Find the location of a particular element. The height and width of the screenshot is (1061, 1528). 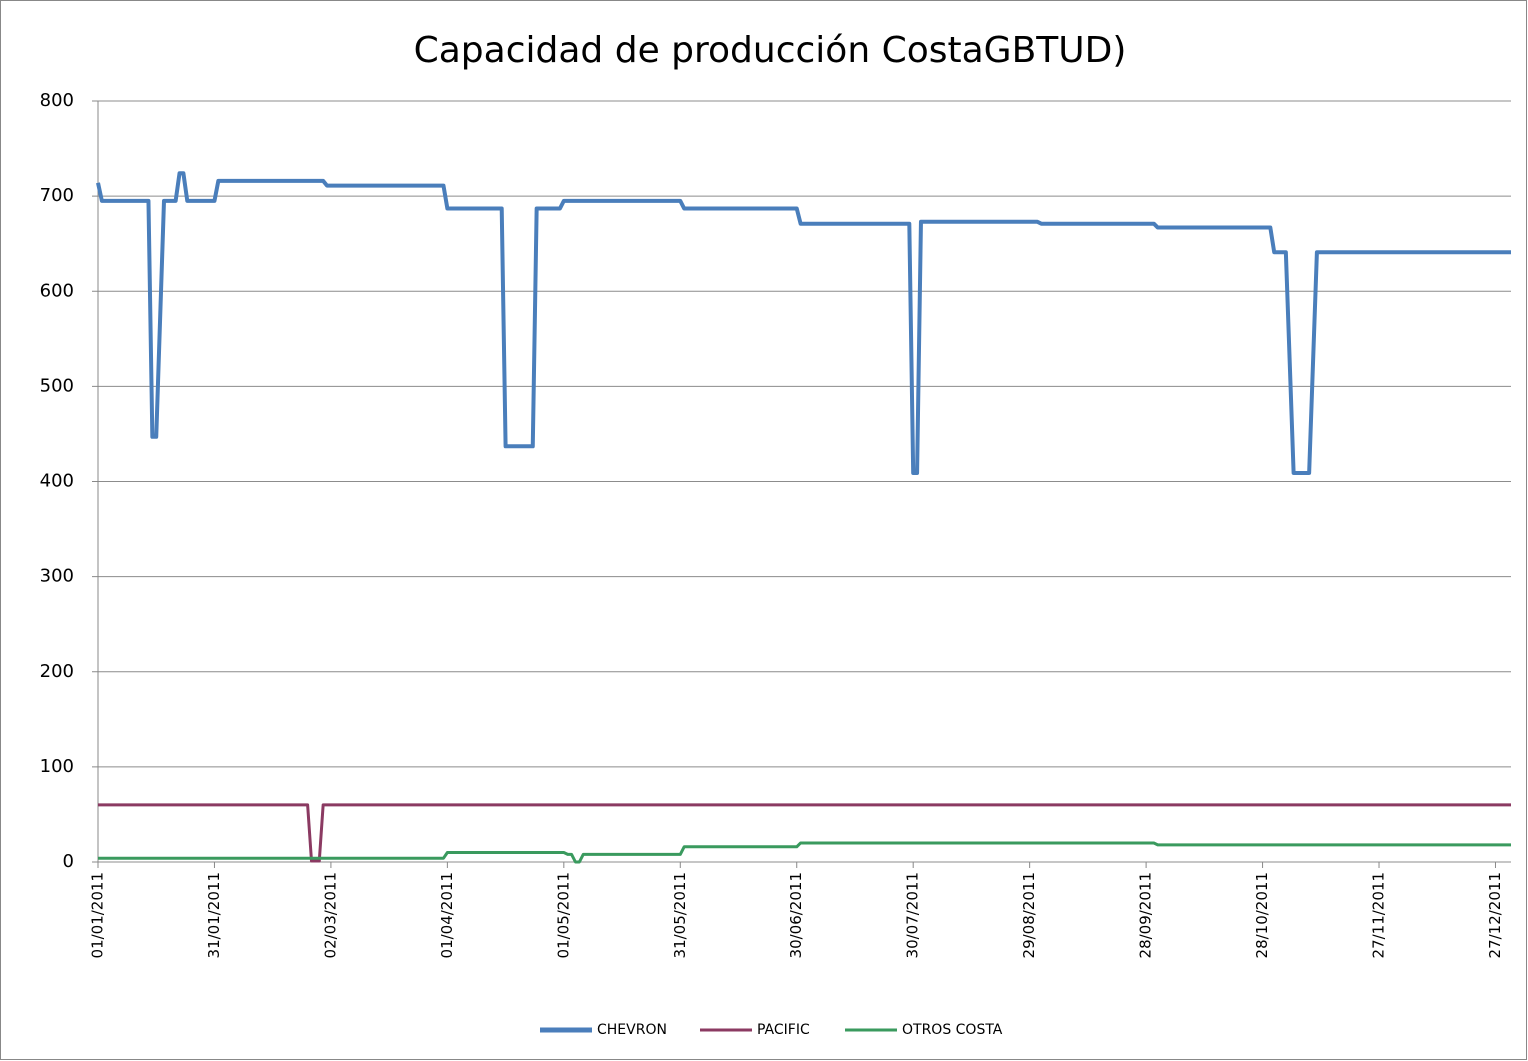

x-tick-label: 29/08/2011 is located at coordinates (1029, 915).